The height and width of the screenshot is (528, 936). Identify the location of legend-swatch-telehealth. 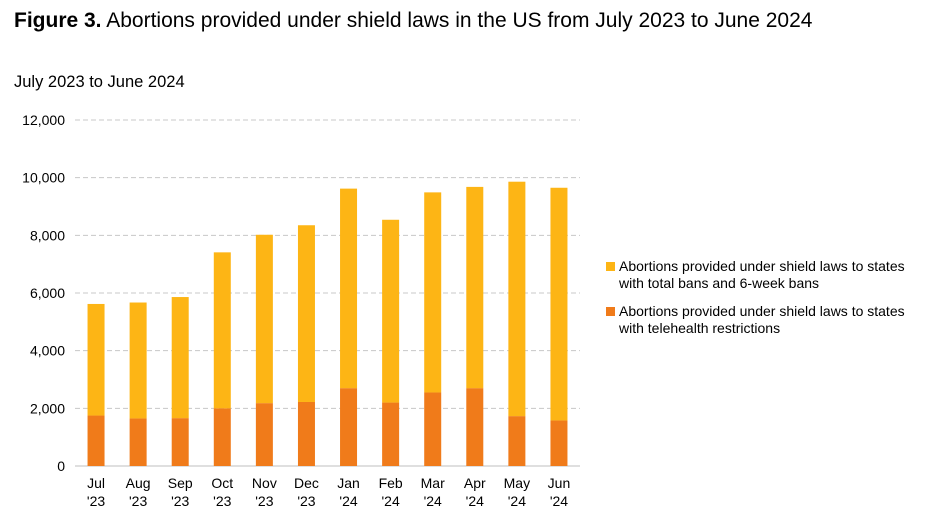
(610, 311).